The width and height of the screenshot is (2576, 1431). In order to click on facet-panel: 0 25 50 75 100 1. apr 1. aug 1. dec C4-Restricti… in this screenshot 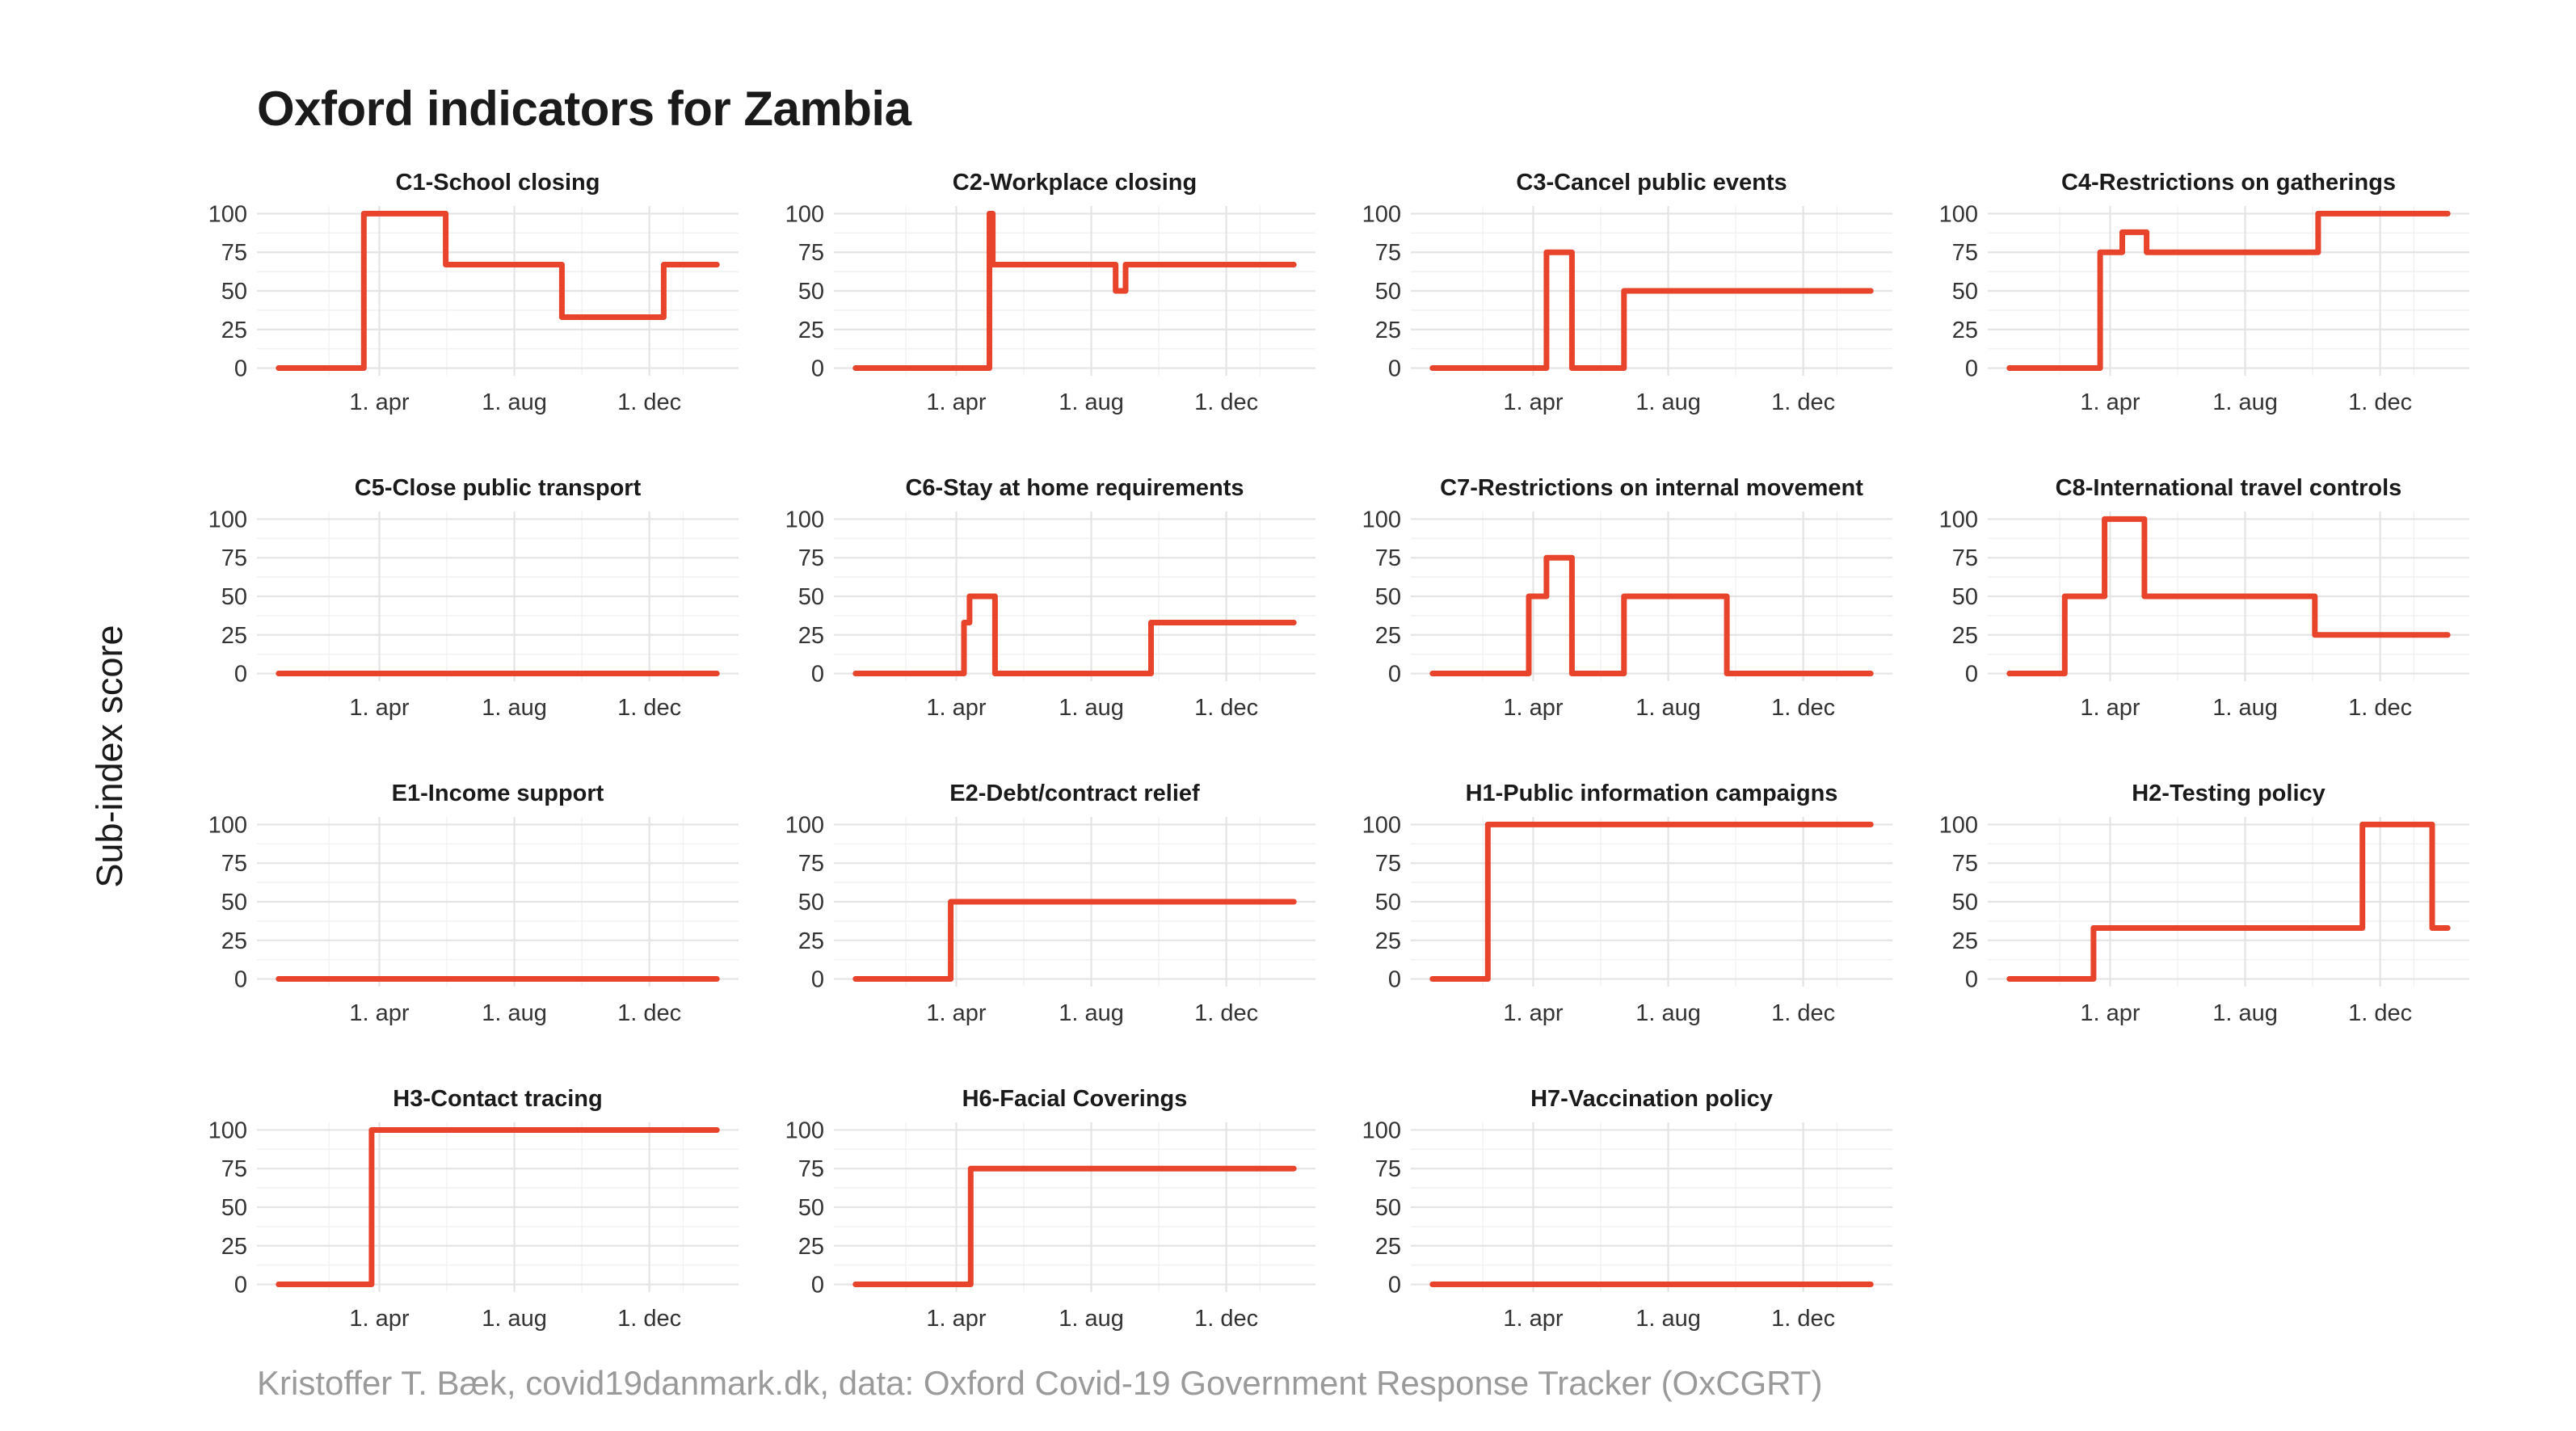, I will do `click(2204, 292)`.